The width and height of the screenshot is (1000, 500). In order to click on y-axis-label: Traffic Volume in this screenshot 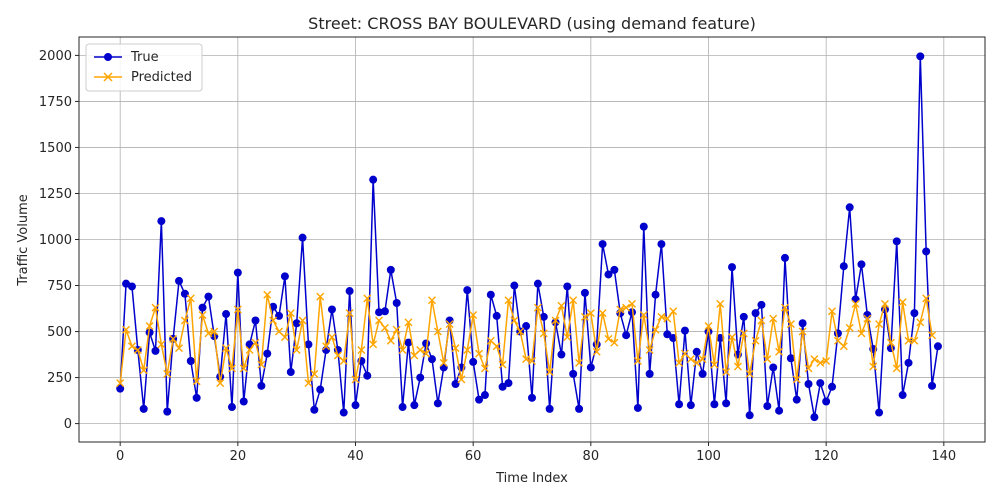, I will do `click(23, 240)`.